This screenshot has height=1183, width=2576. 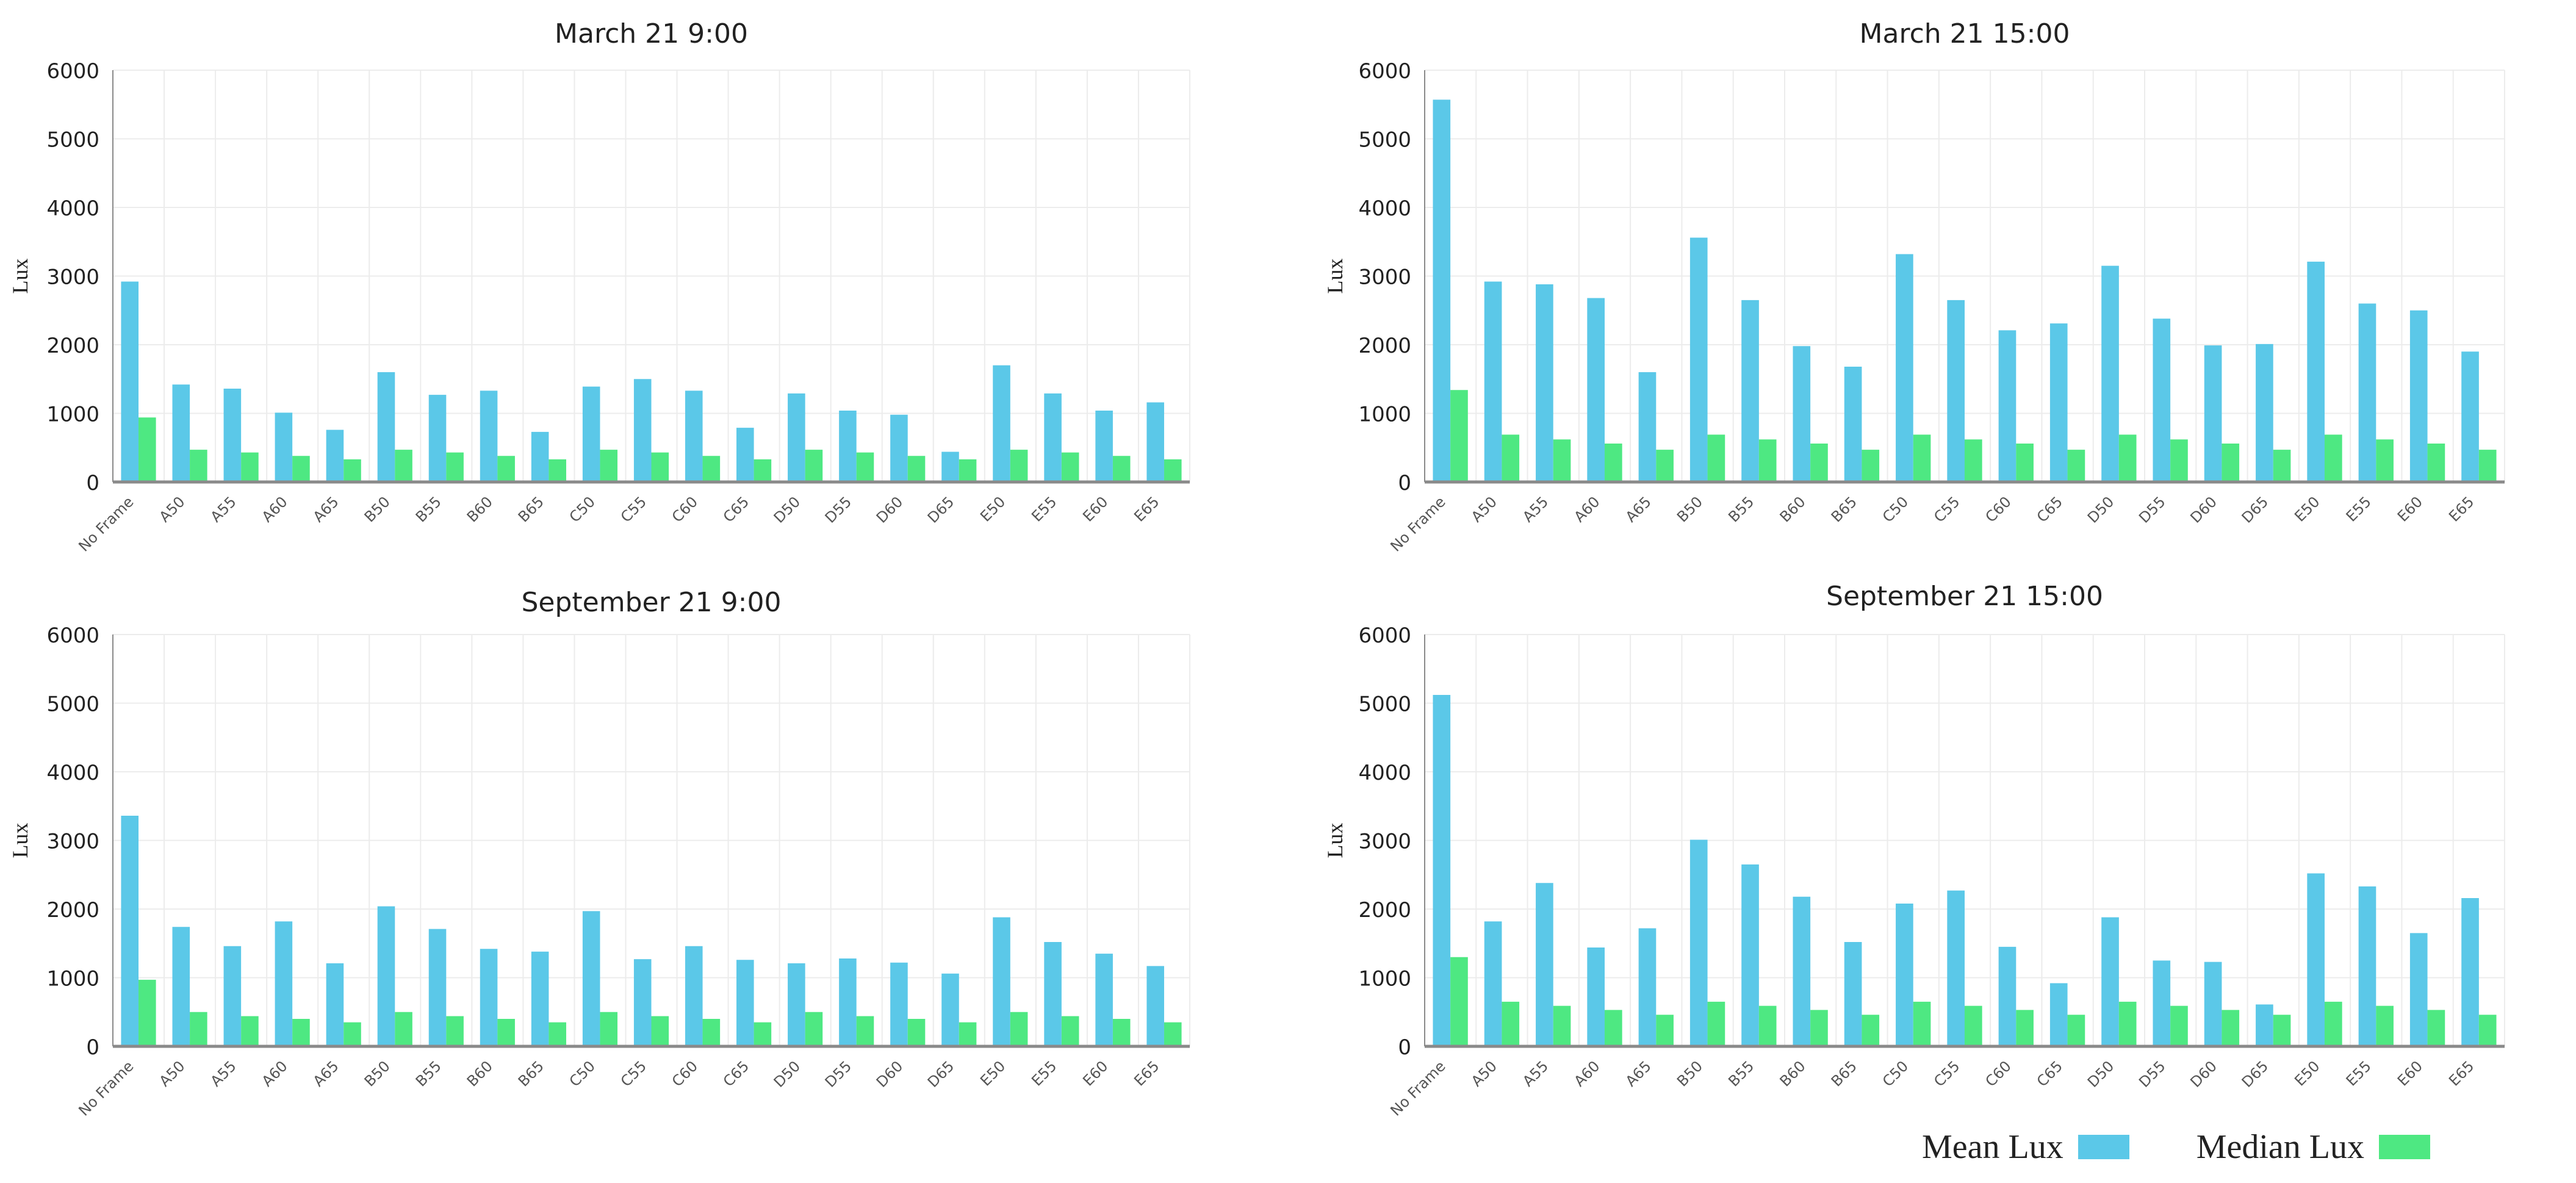 I want to click on x-tick-label: C50, so click(x=582, y=509).